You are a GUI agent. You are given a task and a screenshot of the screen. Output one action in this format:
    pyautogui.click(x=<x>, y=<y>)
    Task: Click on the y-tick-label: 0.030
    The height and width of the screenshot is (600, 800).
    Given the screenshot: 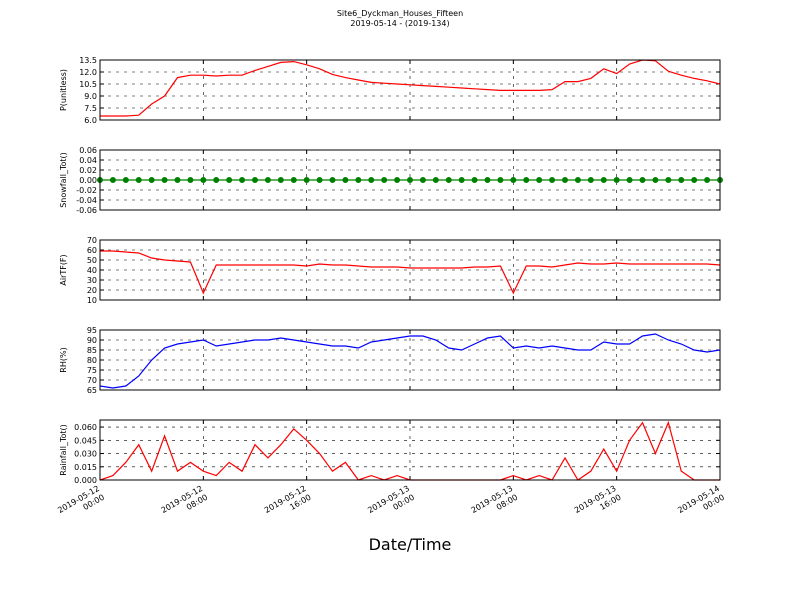 What is the action you would take?
    pyautogui.click(x=85, y=454)
    